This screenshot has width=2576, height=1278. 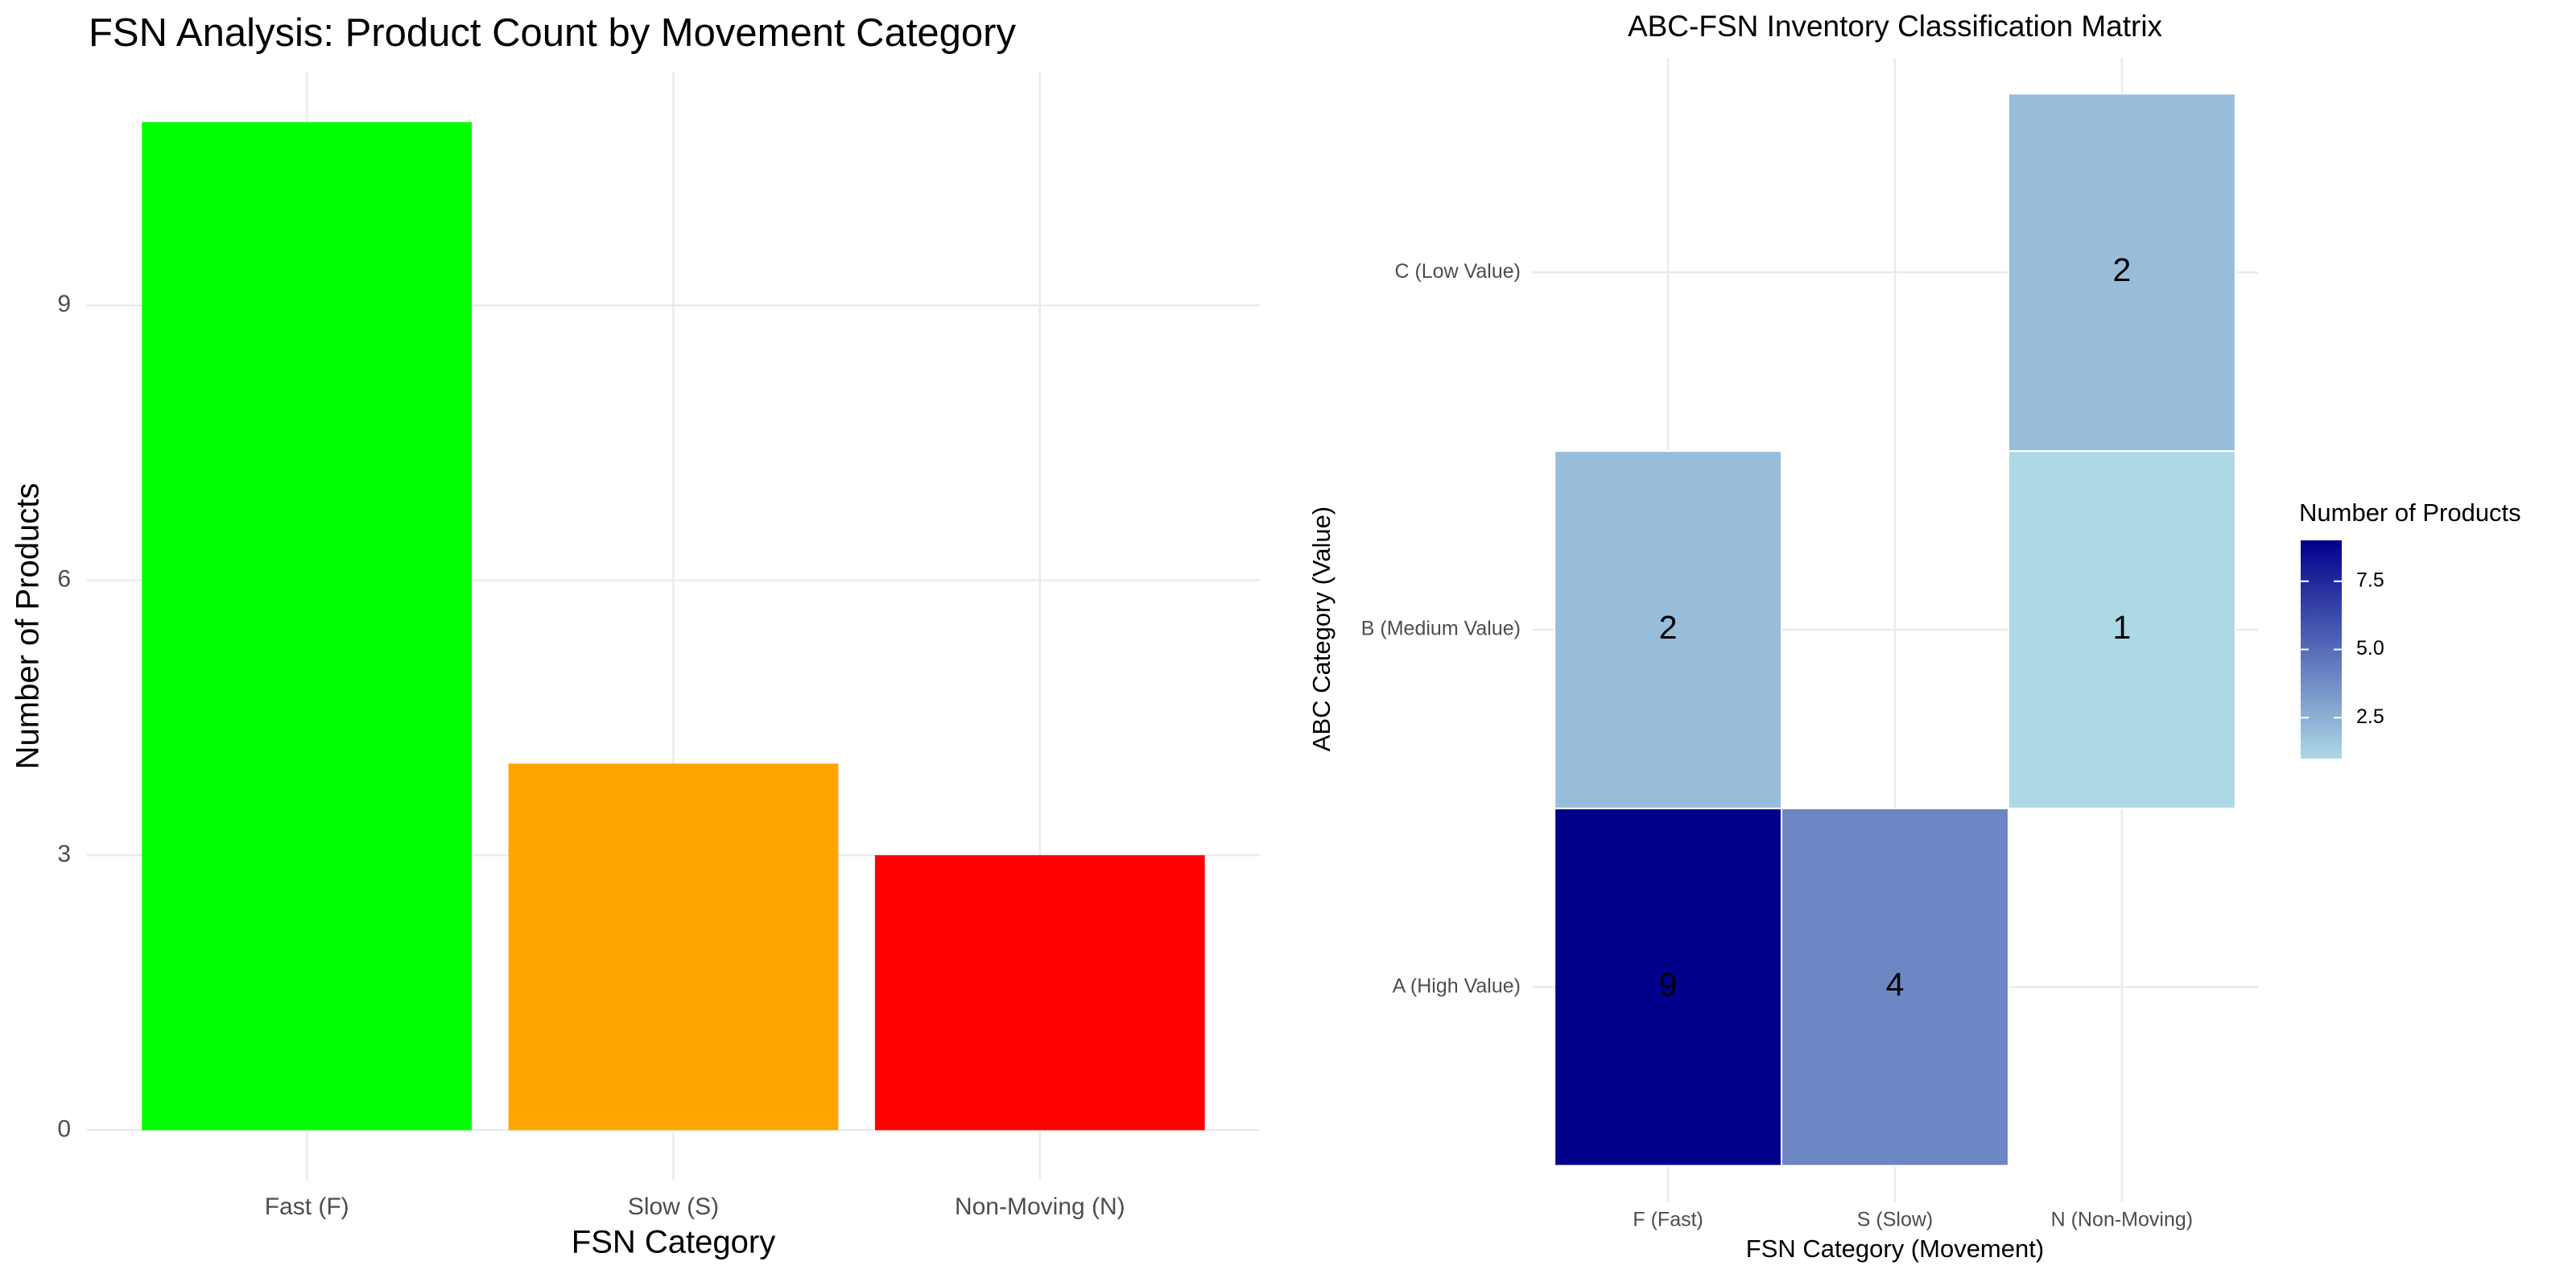 What do you see at coordinates (28, 626) in the screenshot?
I see `y-axis-title: Number of Products` at bounding box center [28, 626].